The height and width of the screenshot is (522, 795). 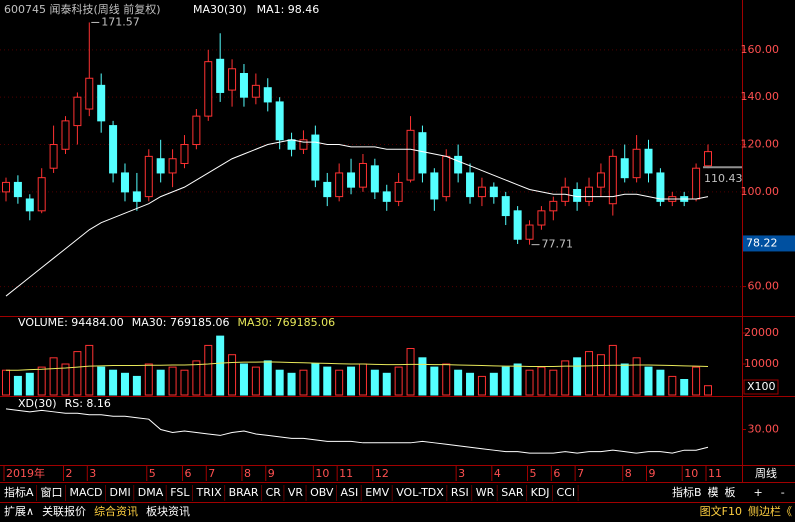 What do you see at coordinates (92, 473) in the screenshot?
I see `x-tick-label: 3` at bounding box center [92, 473].